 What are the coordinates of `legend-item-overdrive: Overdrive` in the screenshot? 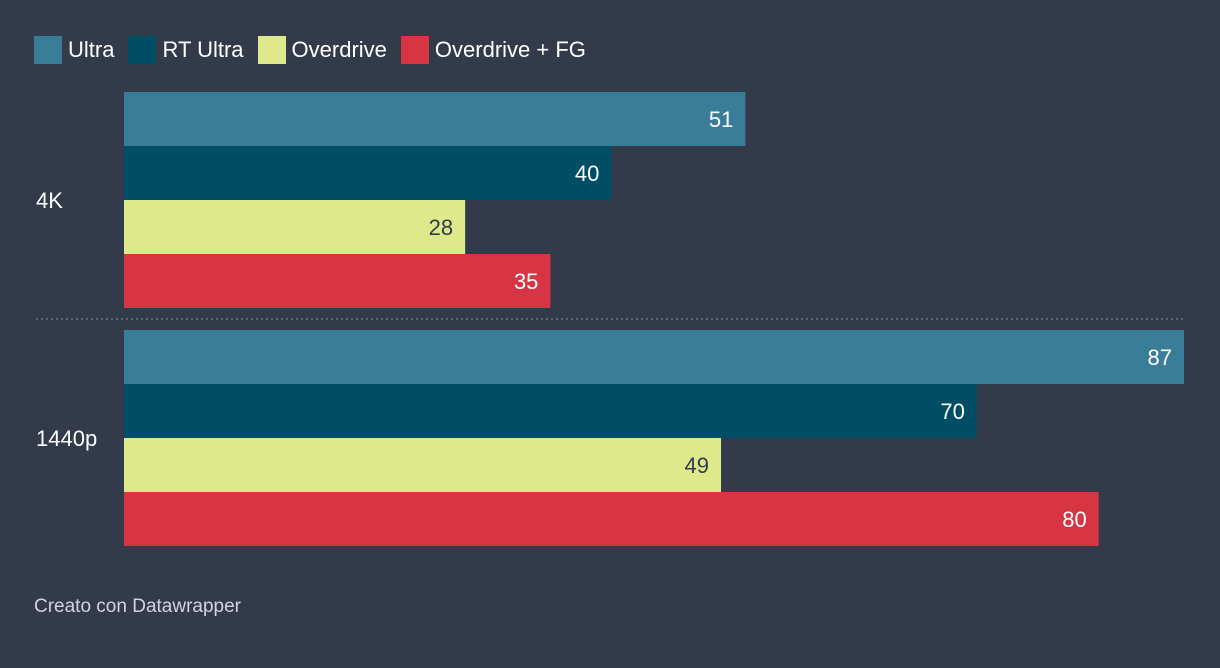 It's located at (322, 50).